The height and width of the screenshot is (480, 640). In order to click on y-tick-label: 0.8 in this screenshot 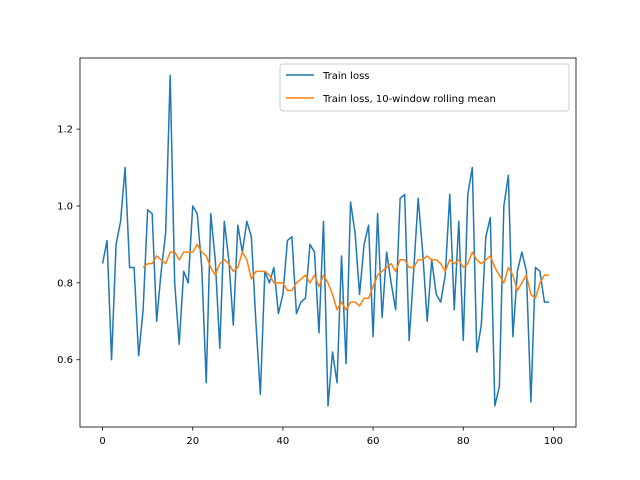, I will do `click(65, 283)`.